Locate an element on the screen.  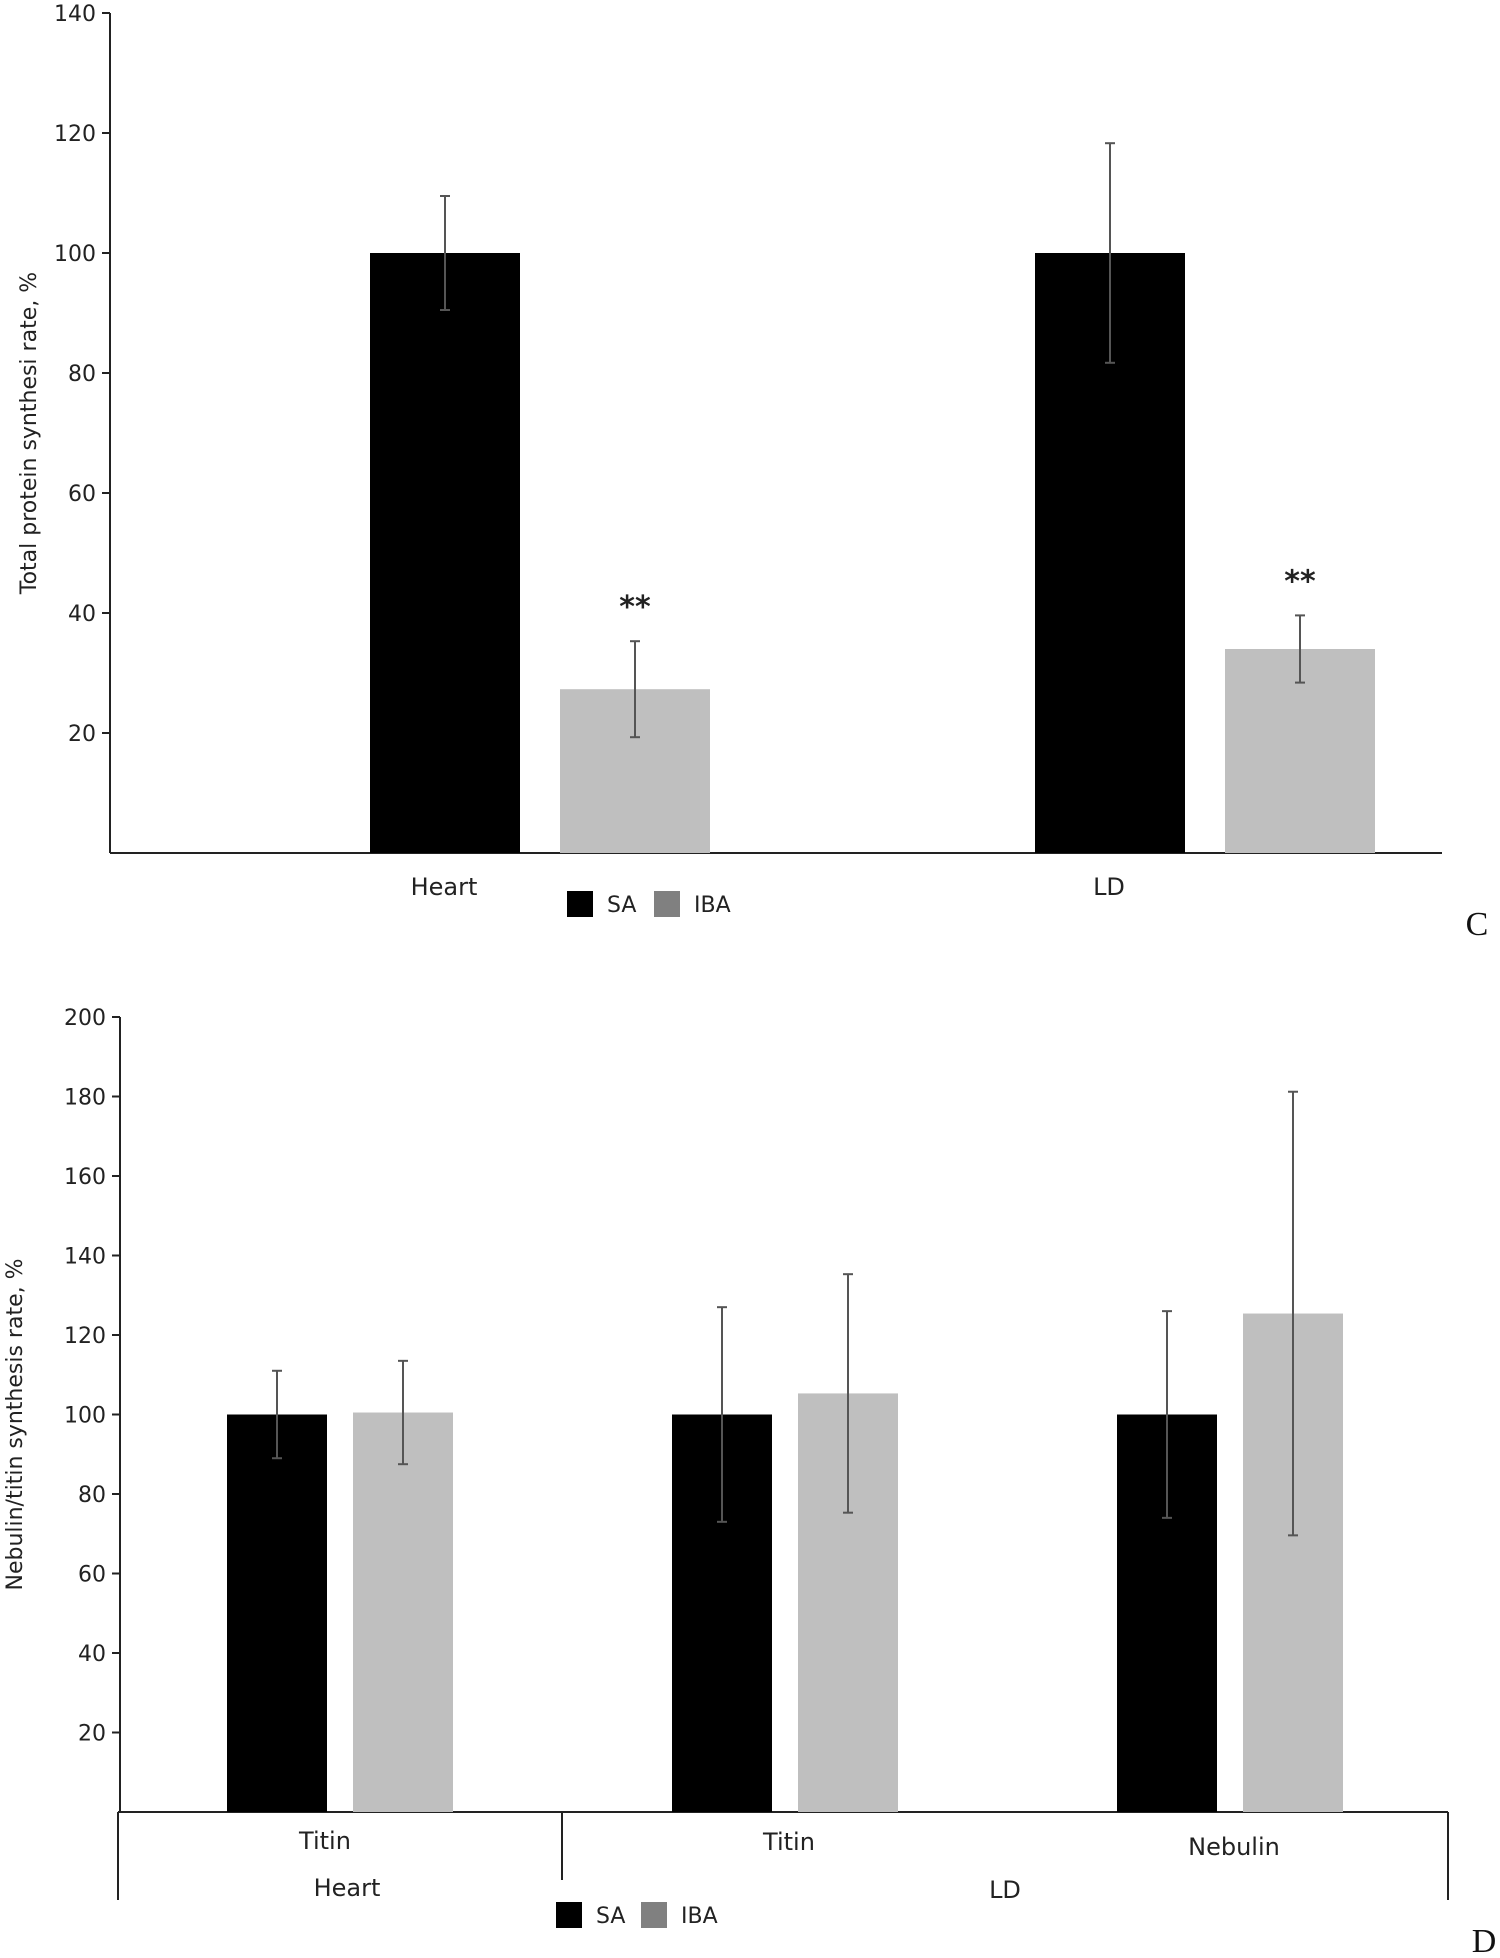
d-x-category-label: Nebulin is located at coordinates (1234, 1847).